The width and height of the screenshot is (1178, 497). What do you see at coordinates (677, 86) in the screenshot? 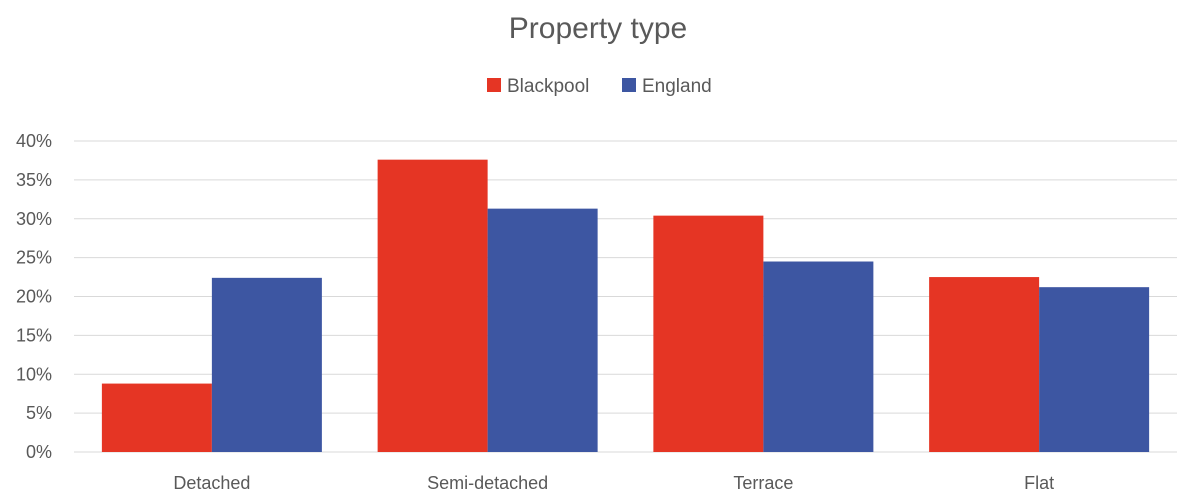
I see `legend-label-england: England` at bounding box center [677, 86].